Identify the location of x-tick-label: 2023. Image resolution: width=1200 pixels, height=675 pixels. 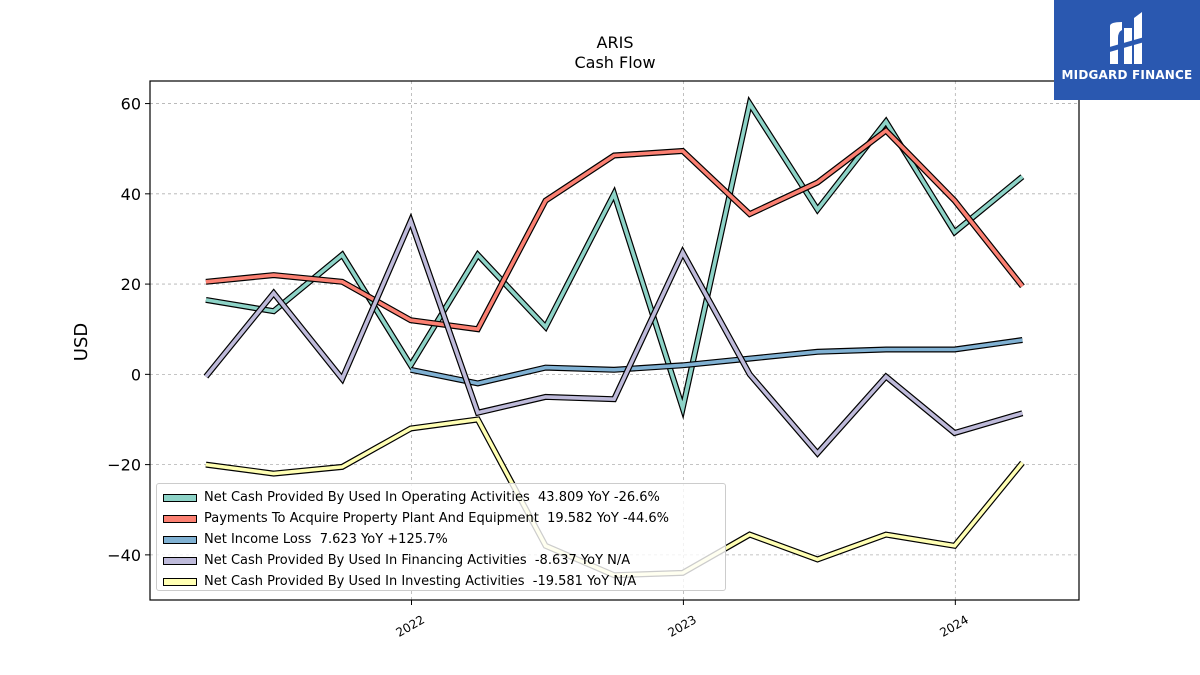
(681, 625).